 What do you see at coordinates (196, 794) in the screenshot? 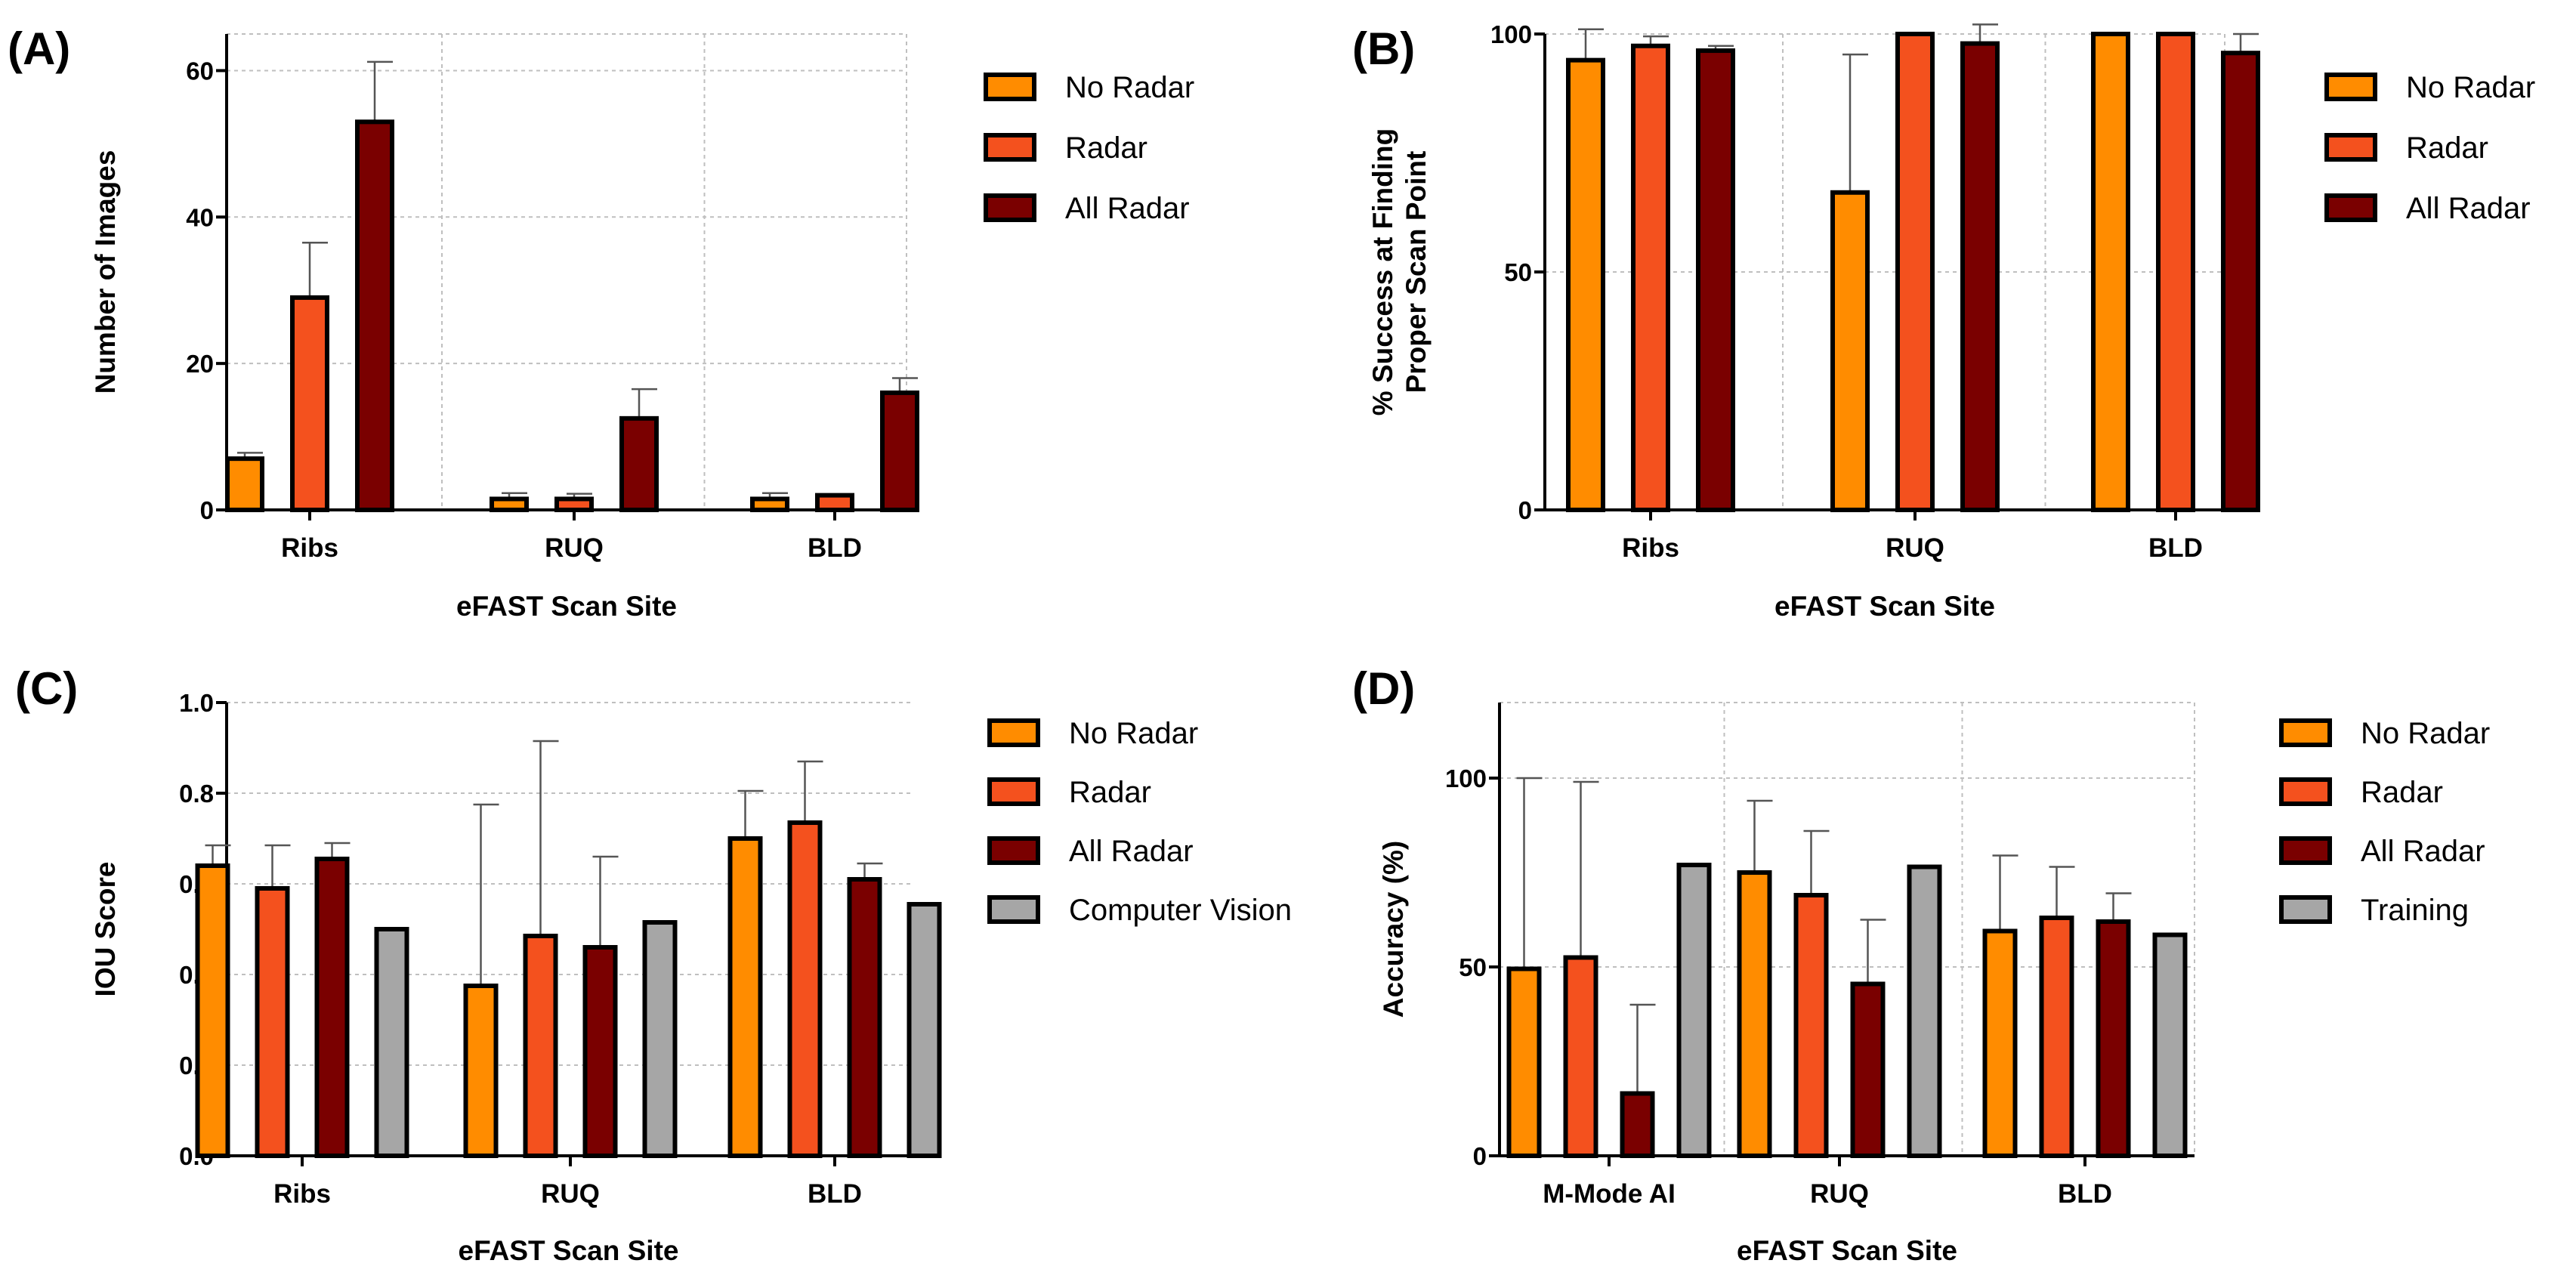
I see `y-tick-label: 0.8` at bounding box center [196, 794].